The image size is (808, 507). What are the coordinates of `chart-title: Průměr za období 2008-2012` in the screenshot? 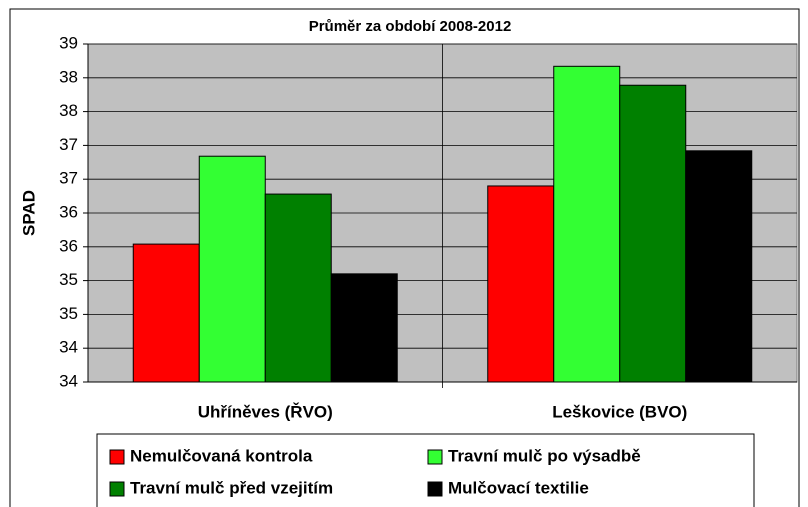 It's located at (410, 26).